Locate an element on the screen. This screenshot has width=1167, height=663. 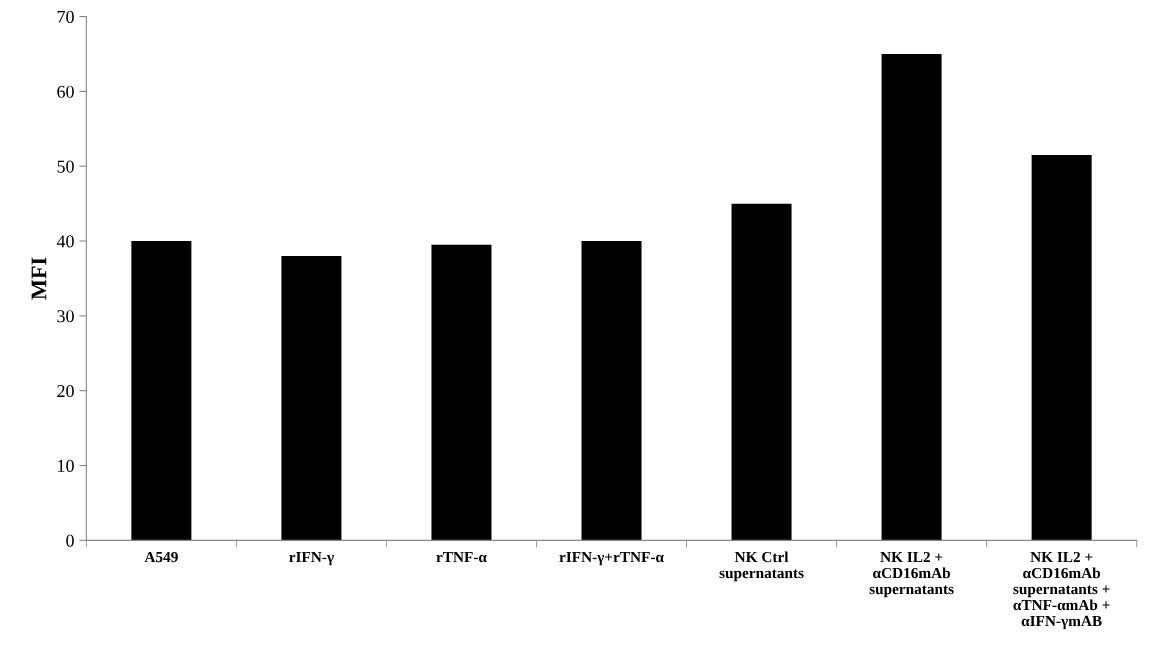
y-tick-label: 10 is located at coordinates (66, 465).